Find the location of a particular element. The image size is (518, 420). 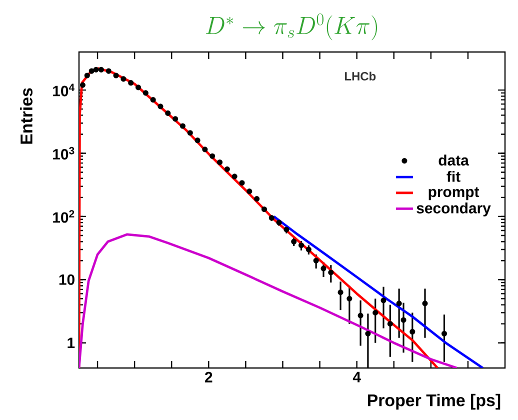

legend-label: fit is located at coordinates (453, 176).